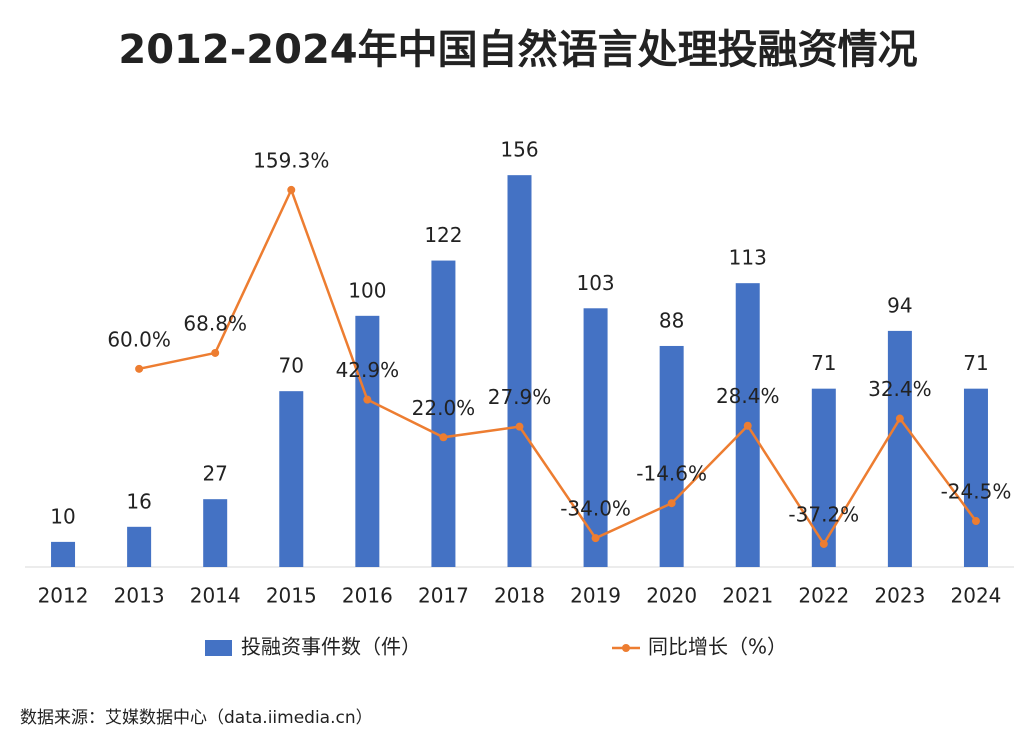 Image resolution: width=1036 pixels, height=744 pixels. I want to click on x-tick-label: 2013, so click(139, 596).